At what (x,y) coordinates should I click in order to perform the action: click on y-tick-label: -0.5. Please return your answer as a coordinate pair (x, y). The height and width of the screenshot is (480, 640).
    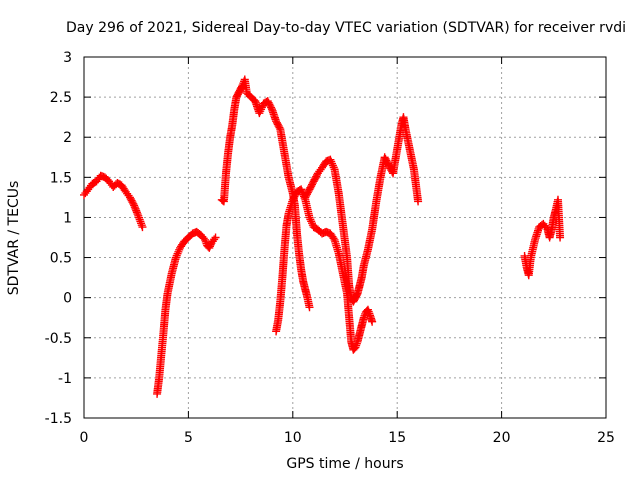
    Looking at the image, I should click on (58, 339).